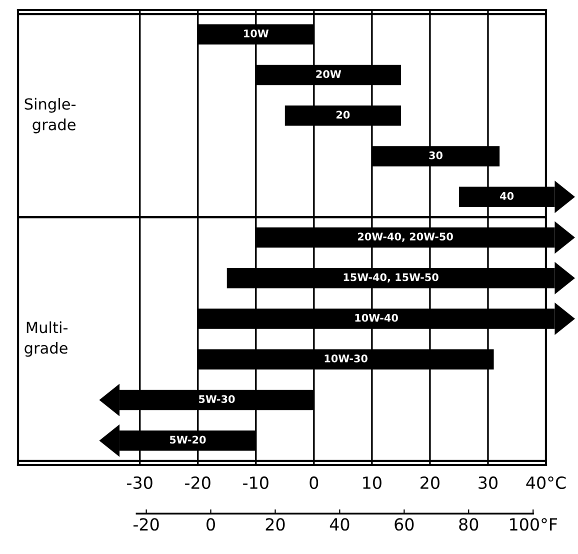  Describe the element at coordinates (372, 483) in the screenshot. I see `x-tick-label: 10` at that location.